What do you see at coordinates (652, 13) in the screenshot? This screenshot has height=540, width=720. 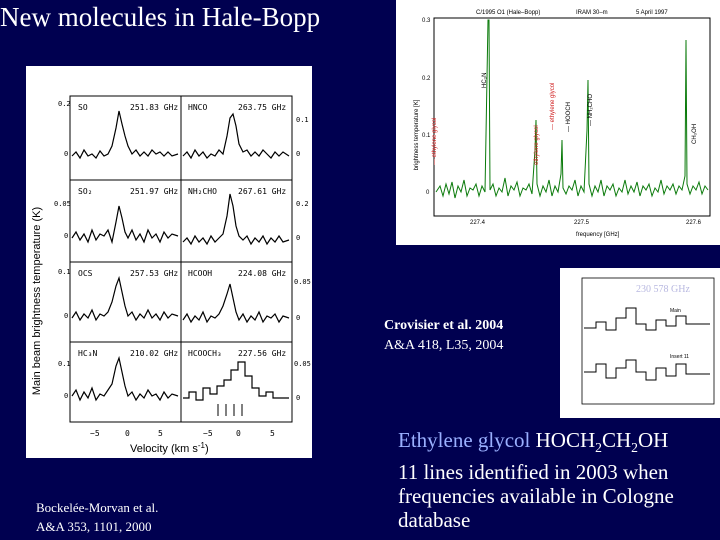 I see `spectrum-header-right: 5 April 1997` at bounding box center [652, 13].